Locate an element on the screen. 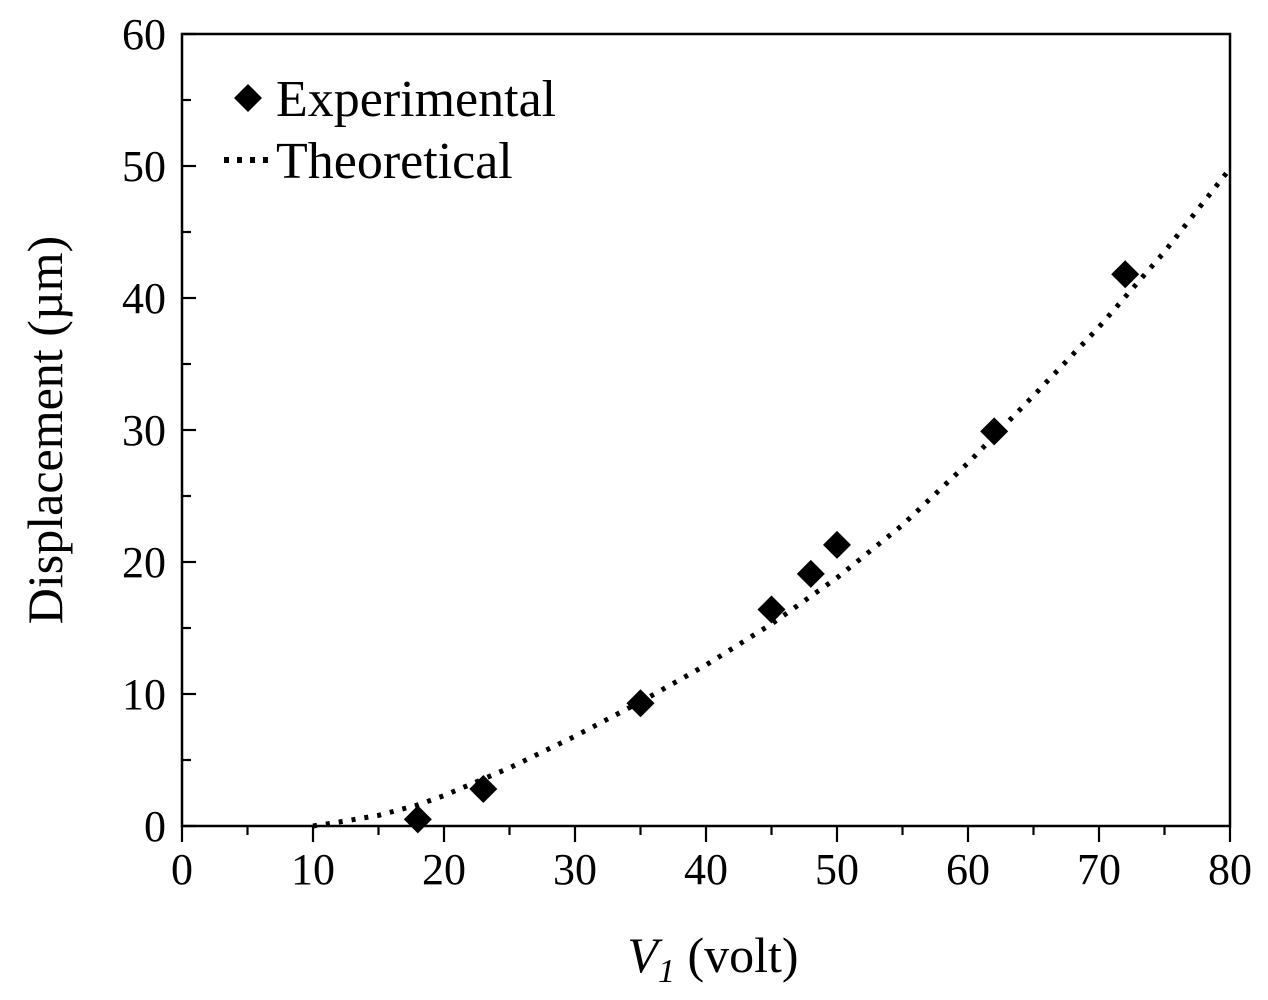 The height and width of the screenshot is (1000, 1268). y-axis-title: Displacement (µm) is located at coordinates (45, 430).